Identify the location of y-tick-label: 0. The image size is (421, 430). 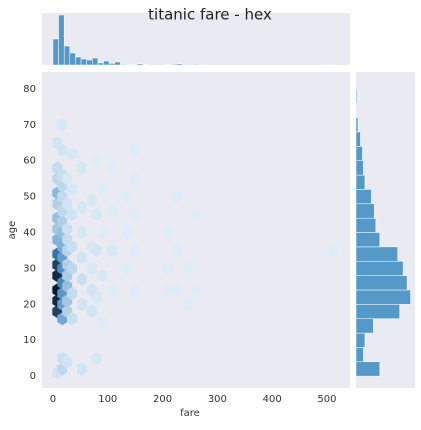
(33, 376).